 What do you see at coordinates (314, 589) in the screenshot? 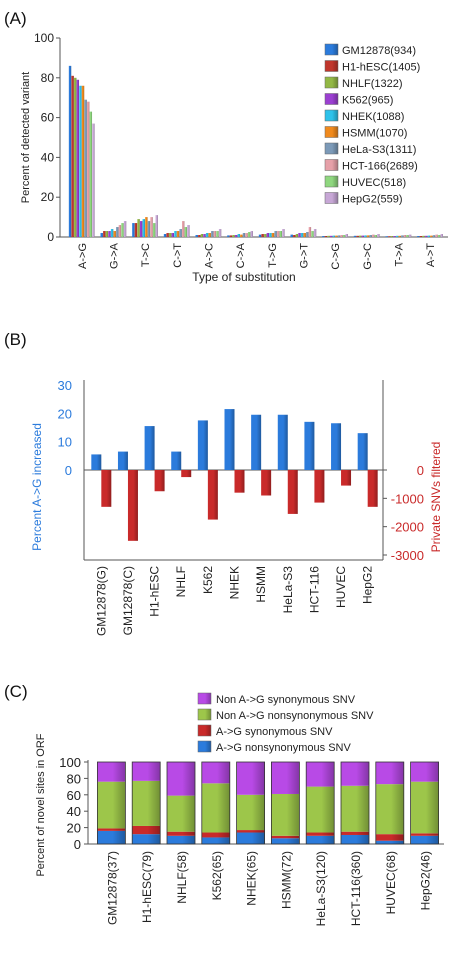
I see `b-x-tick-label: HCT-116` at bounding box center [314, 589].